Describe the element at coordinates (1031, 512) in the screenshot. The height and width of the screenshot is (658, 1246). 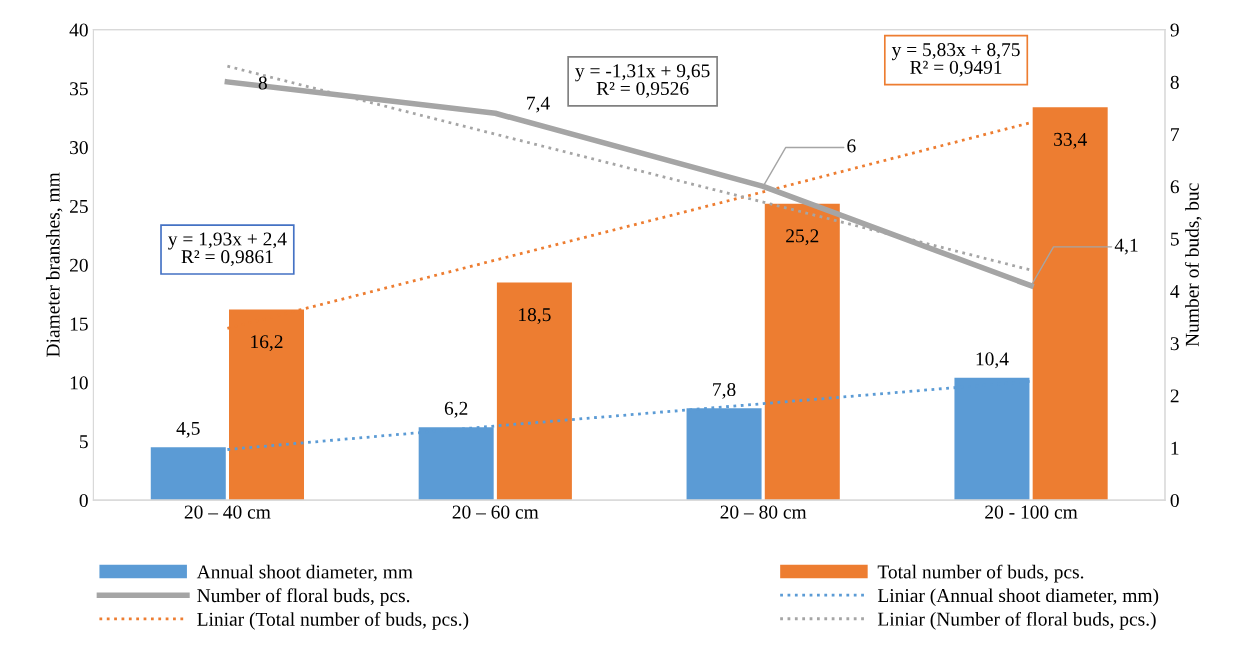
I see `x-tick-label: 20 - 100 cm` at that location.